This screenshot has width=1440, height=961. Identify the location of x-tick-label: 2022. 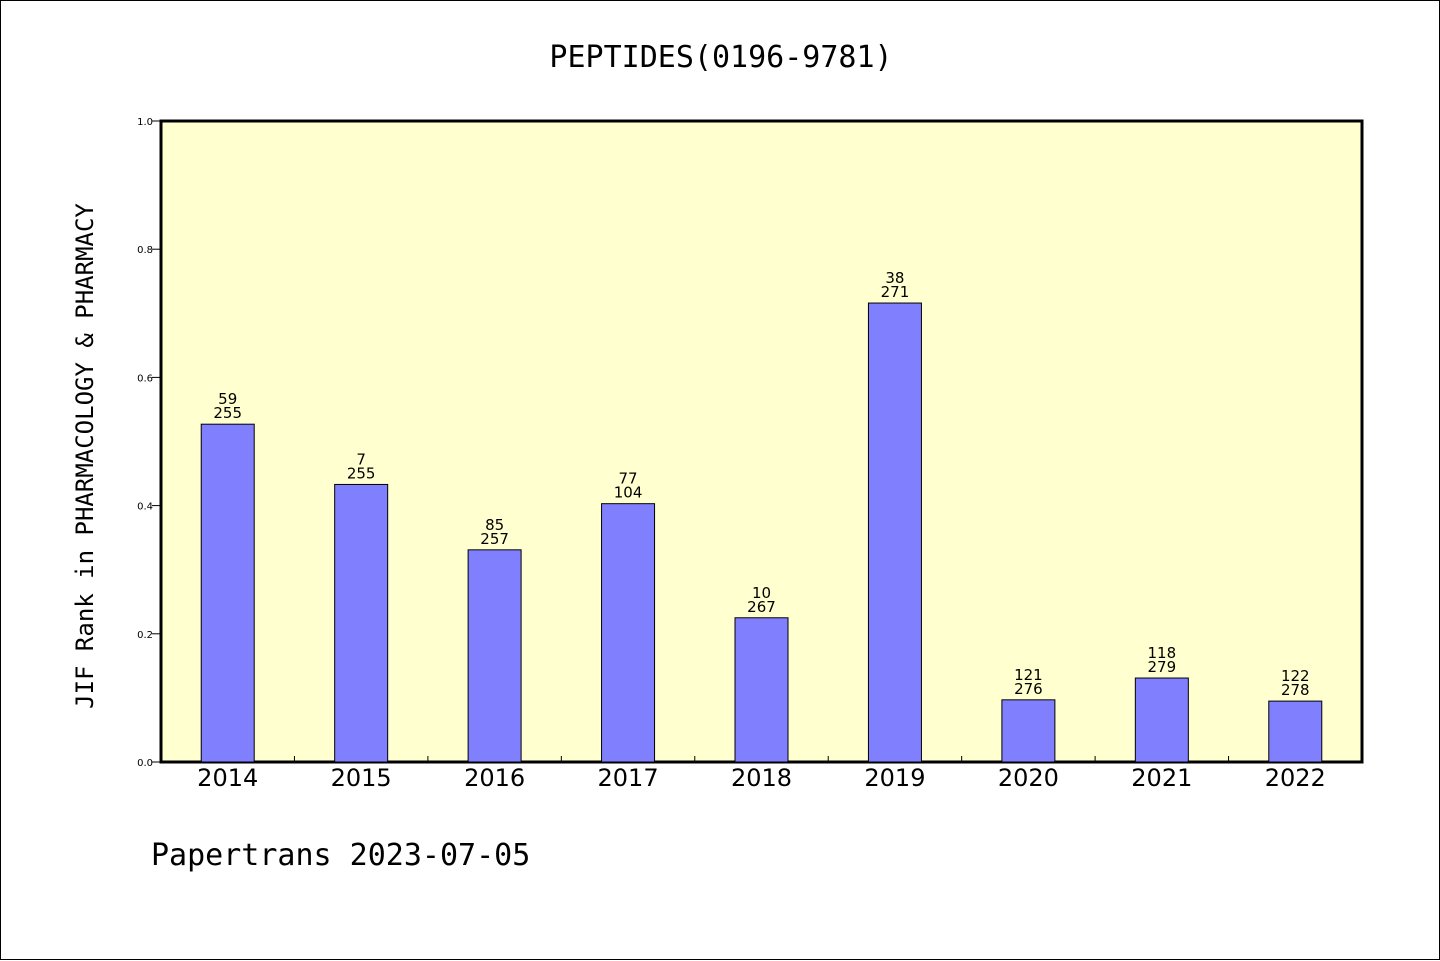
(1295, 778).